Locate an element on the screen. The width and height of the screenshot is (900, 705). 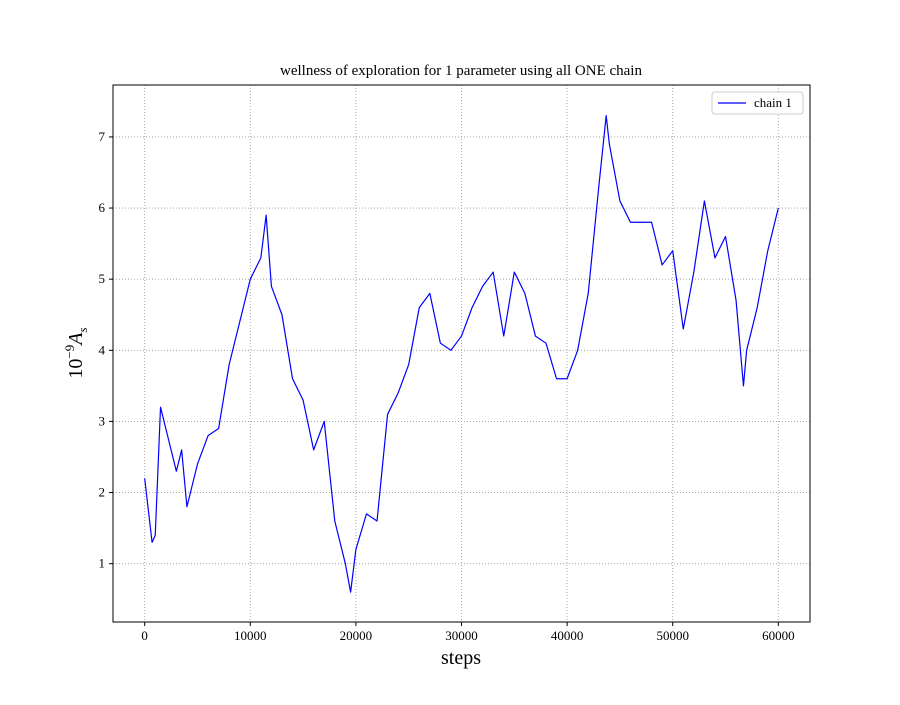
y-tick-label: 5 is located at coordinates (102, 278).